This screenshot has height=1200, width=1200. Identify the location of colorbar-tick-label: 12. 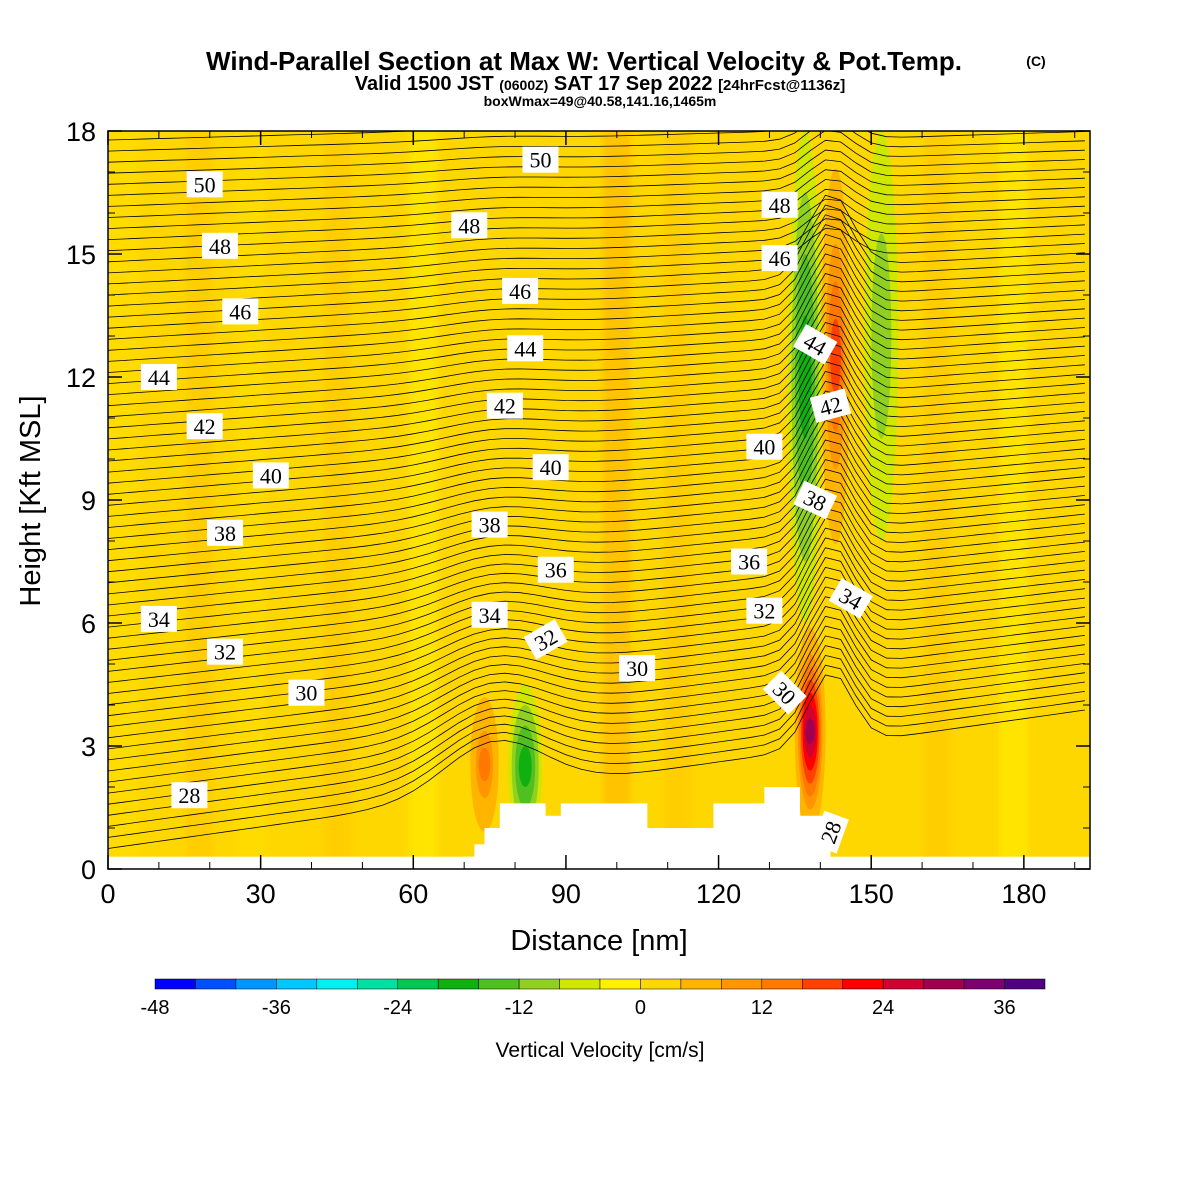
(762, 1008).